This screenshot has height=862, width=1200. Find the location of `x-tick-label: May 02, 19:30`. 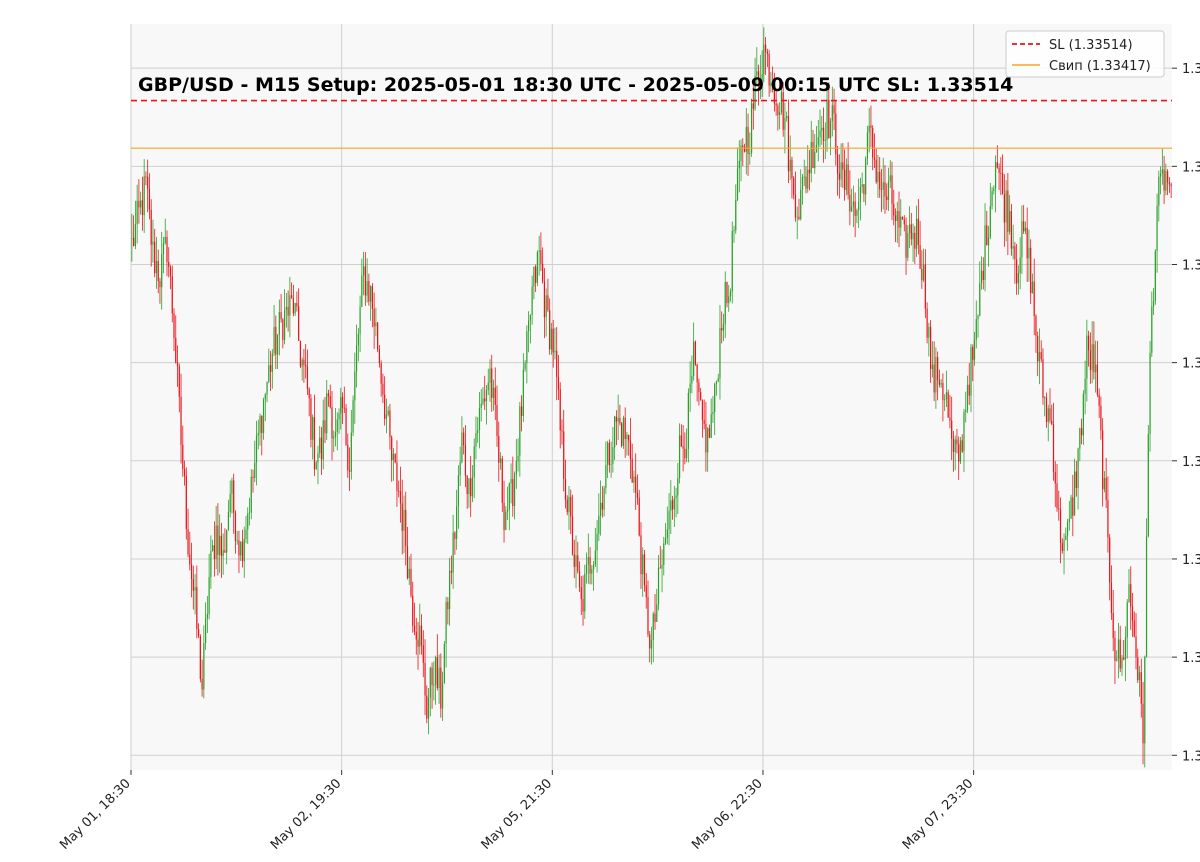

x-tick-label: May 02, 19:30 is located at coordinates (306, 814).